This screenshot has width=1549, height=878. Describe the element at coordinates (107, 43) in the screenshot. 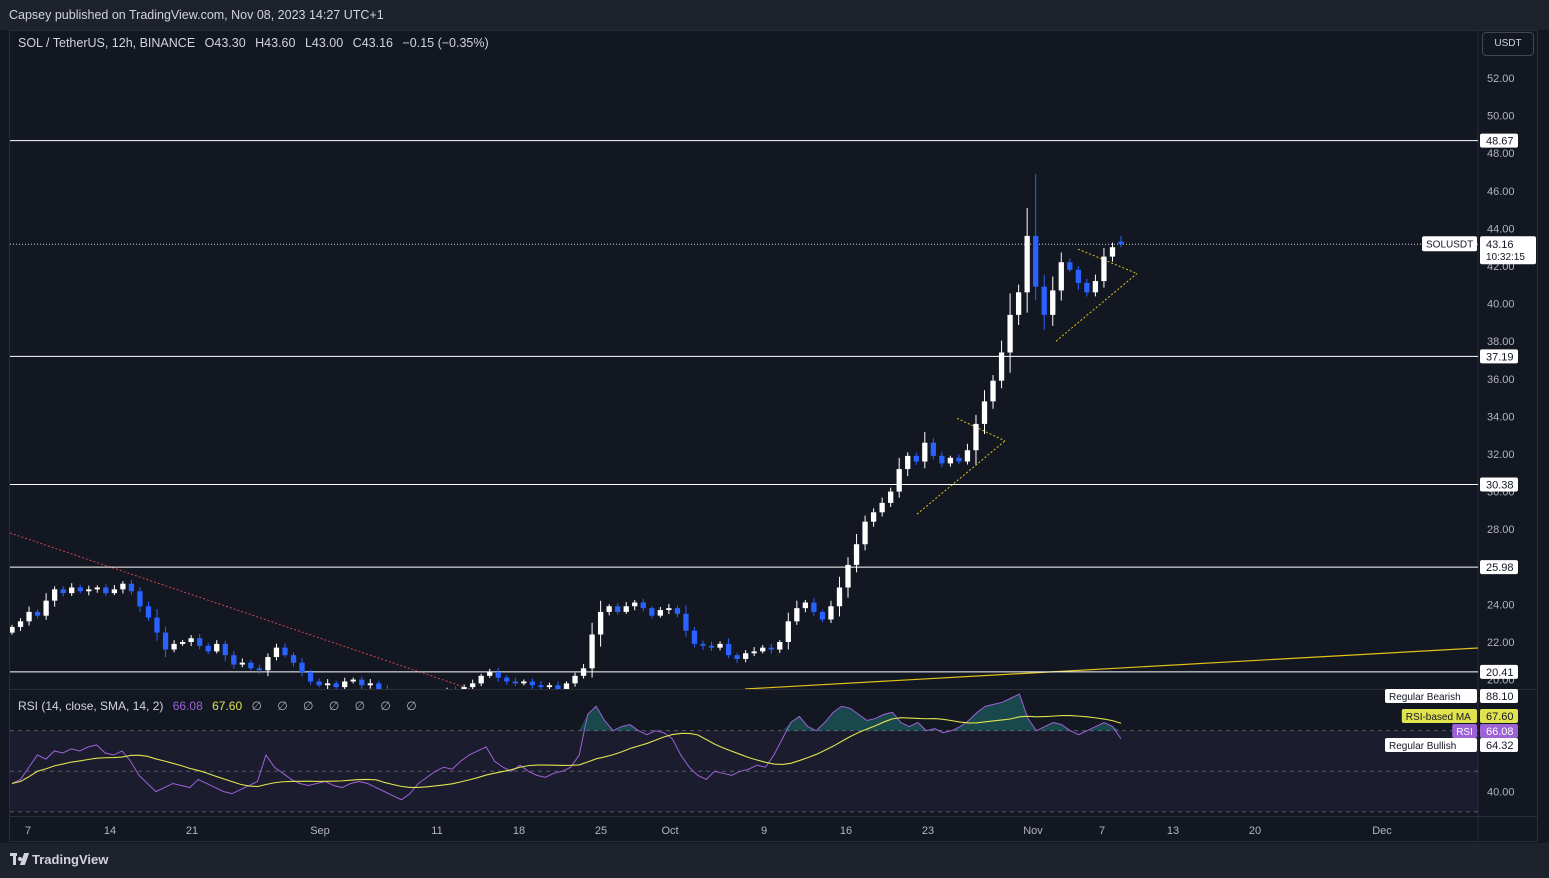

I see `symbol-title: SOL / TetherUS, 12h, BINANCE` at that location.